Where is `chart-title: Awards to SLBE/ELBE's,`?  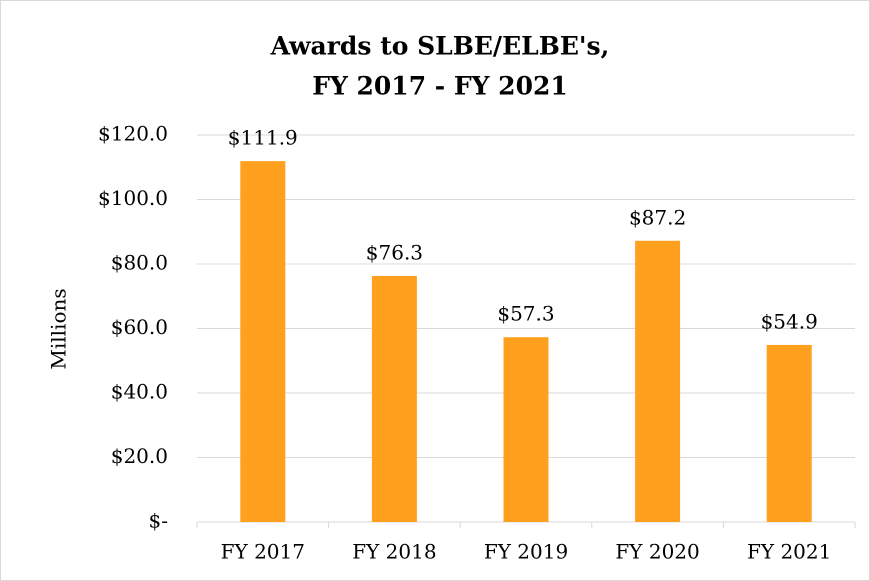 chart-title: Awards to SLBE/ELBE's, is located at coordinates (440, 46).